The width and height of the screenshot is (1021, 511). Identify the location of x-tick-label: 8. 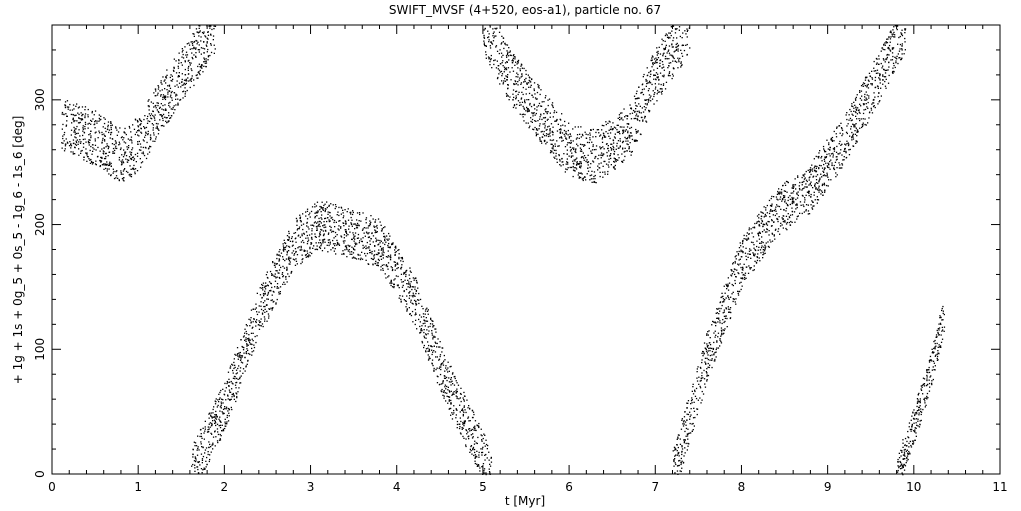
(742, 487).